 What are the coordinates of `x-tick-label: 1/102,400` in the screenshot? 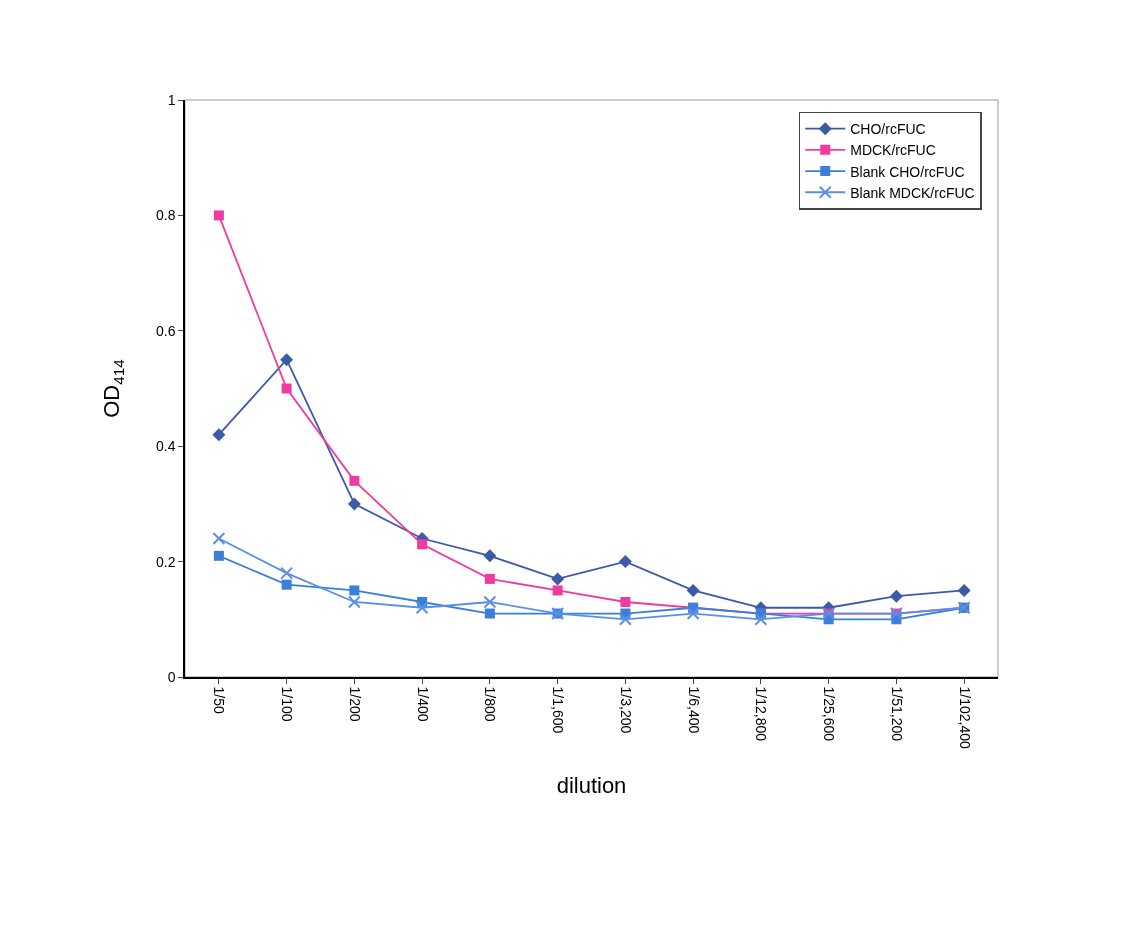 It's located at (964, 718).